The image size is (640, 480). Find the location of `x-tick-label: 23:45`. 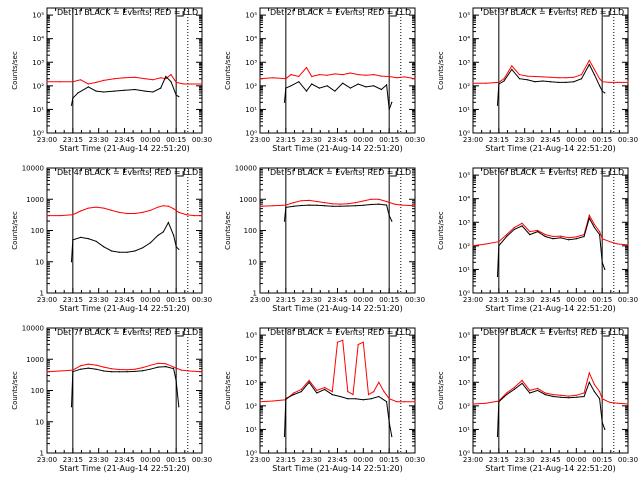

x-tick-label: 23:45 is located at coordinates (550, 460).